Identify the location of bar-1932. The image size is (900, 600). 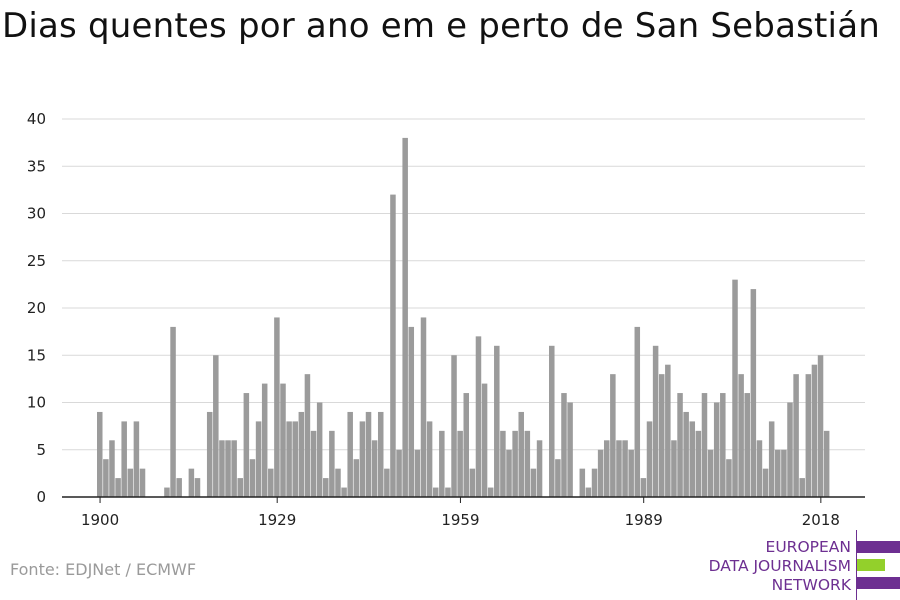
(295, 459).